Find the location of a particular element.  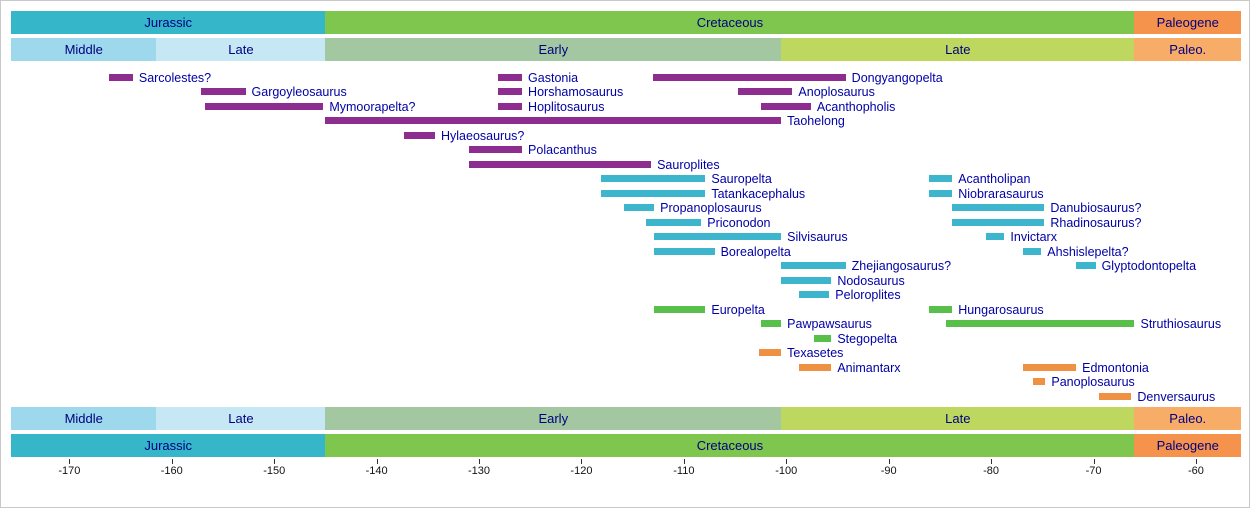

epoch-band-bottom-early: Early is located at coordinates (553, 418).